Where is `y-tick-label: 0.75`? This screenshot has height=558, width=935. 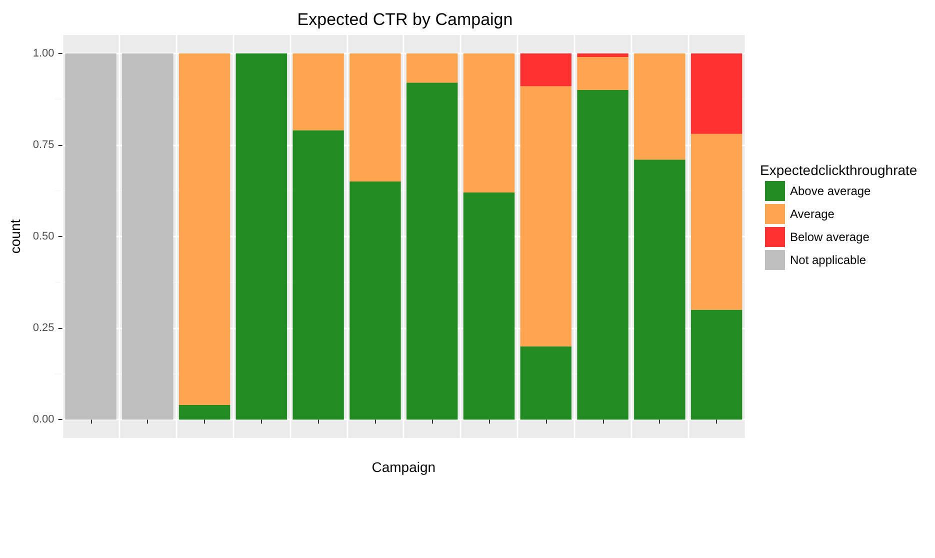
y-tick-label: 0.75 is located at coordinates (43, 144).